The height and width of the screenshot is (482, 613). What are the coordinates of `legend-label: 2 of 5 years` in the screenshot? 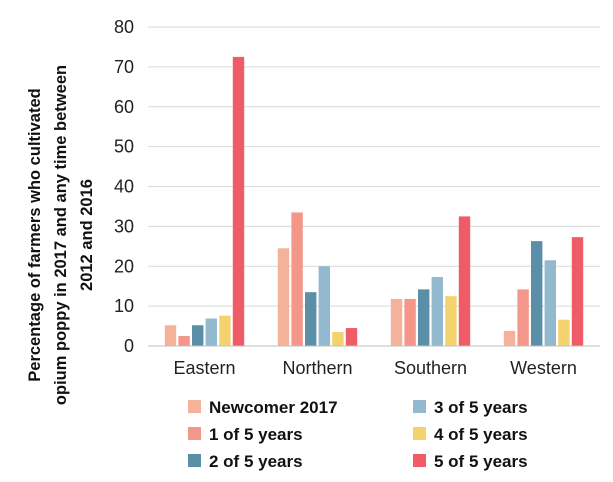 It's located at (256, 461).